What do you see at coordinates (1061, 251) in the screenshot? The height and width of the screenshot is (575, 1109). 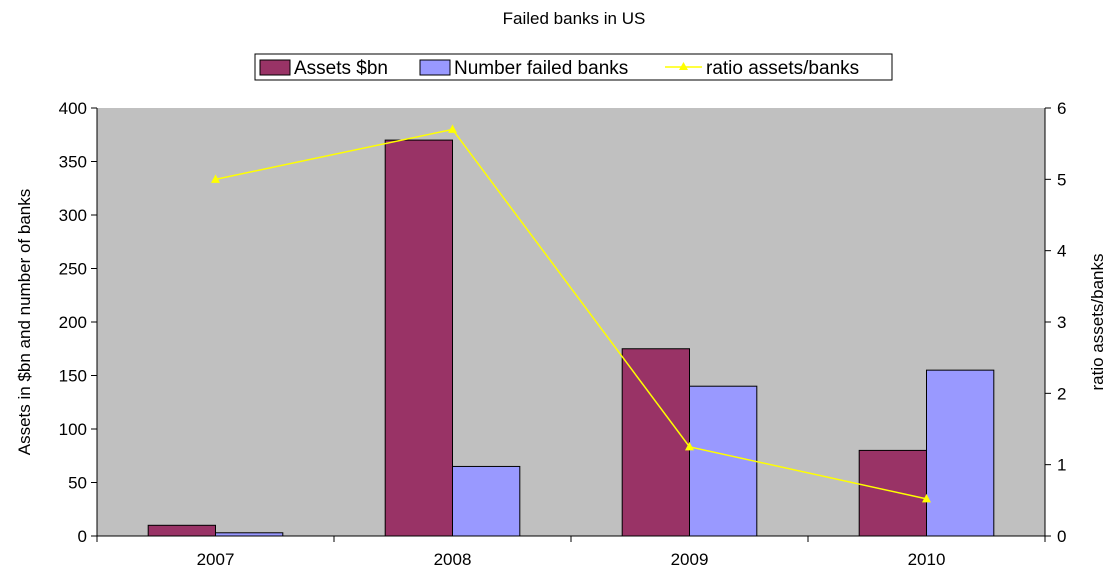 I see `y-tick-label-right: 4` at bounding box center [1061, 251].